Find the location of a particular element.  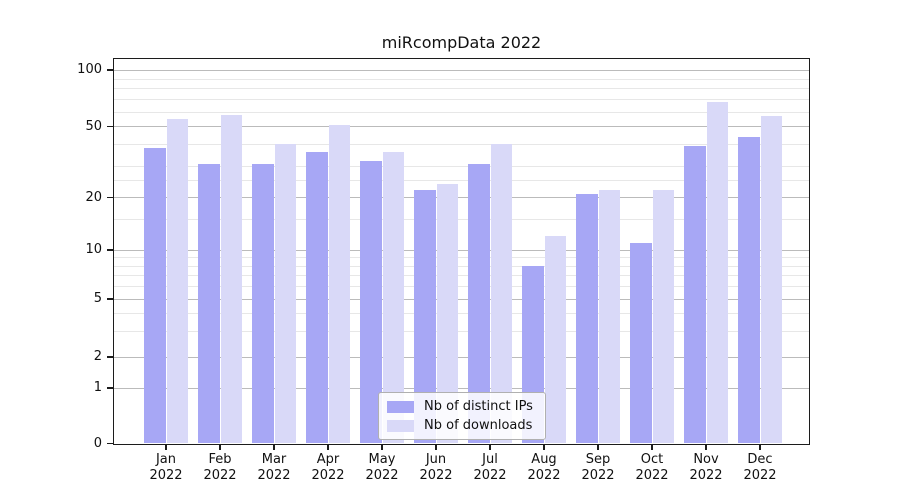

bar-downloads-may is located at coordinates (393, 298).